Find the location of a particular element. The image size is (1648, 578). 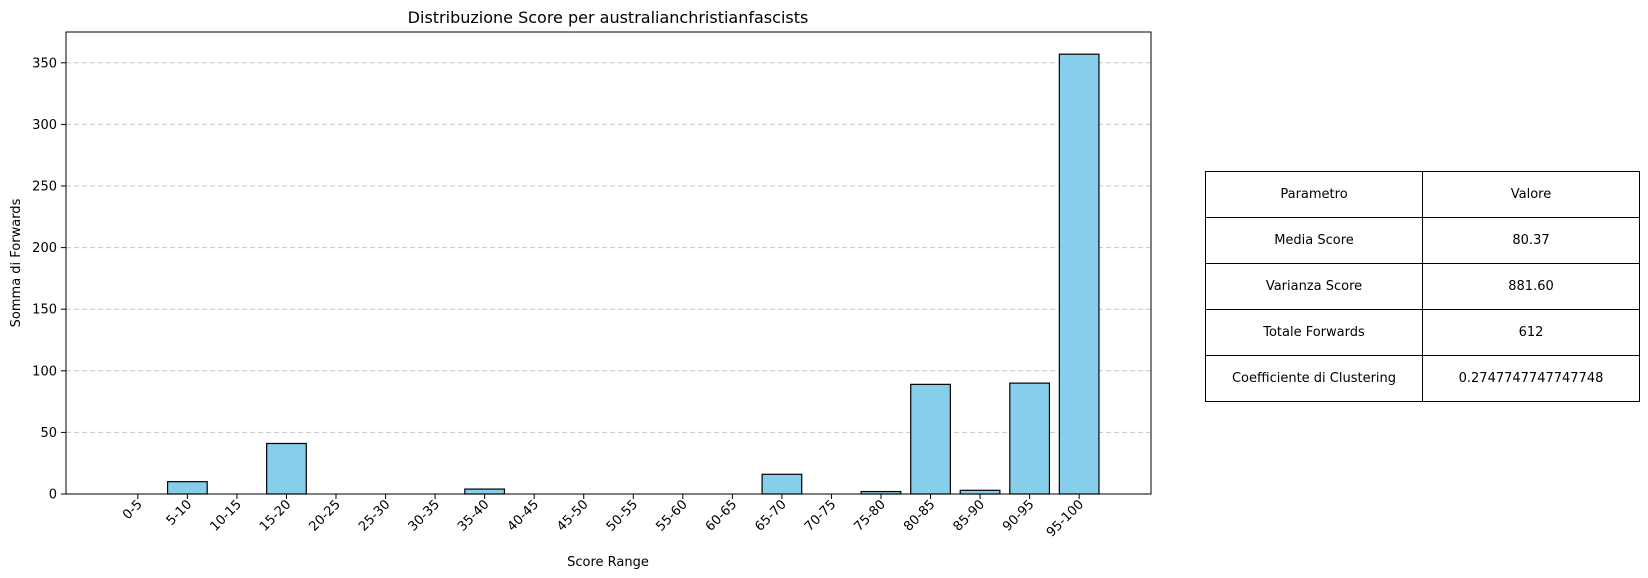

table-header-cell: Valore is located at coordinates (1531, 194).